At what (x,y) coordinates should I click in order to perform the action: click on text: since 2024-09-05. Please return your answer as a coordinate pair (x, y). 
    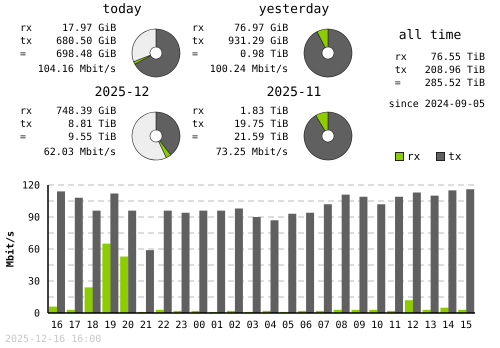
    Looking at the image, I should click on (436, 104).